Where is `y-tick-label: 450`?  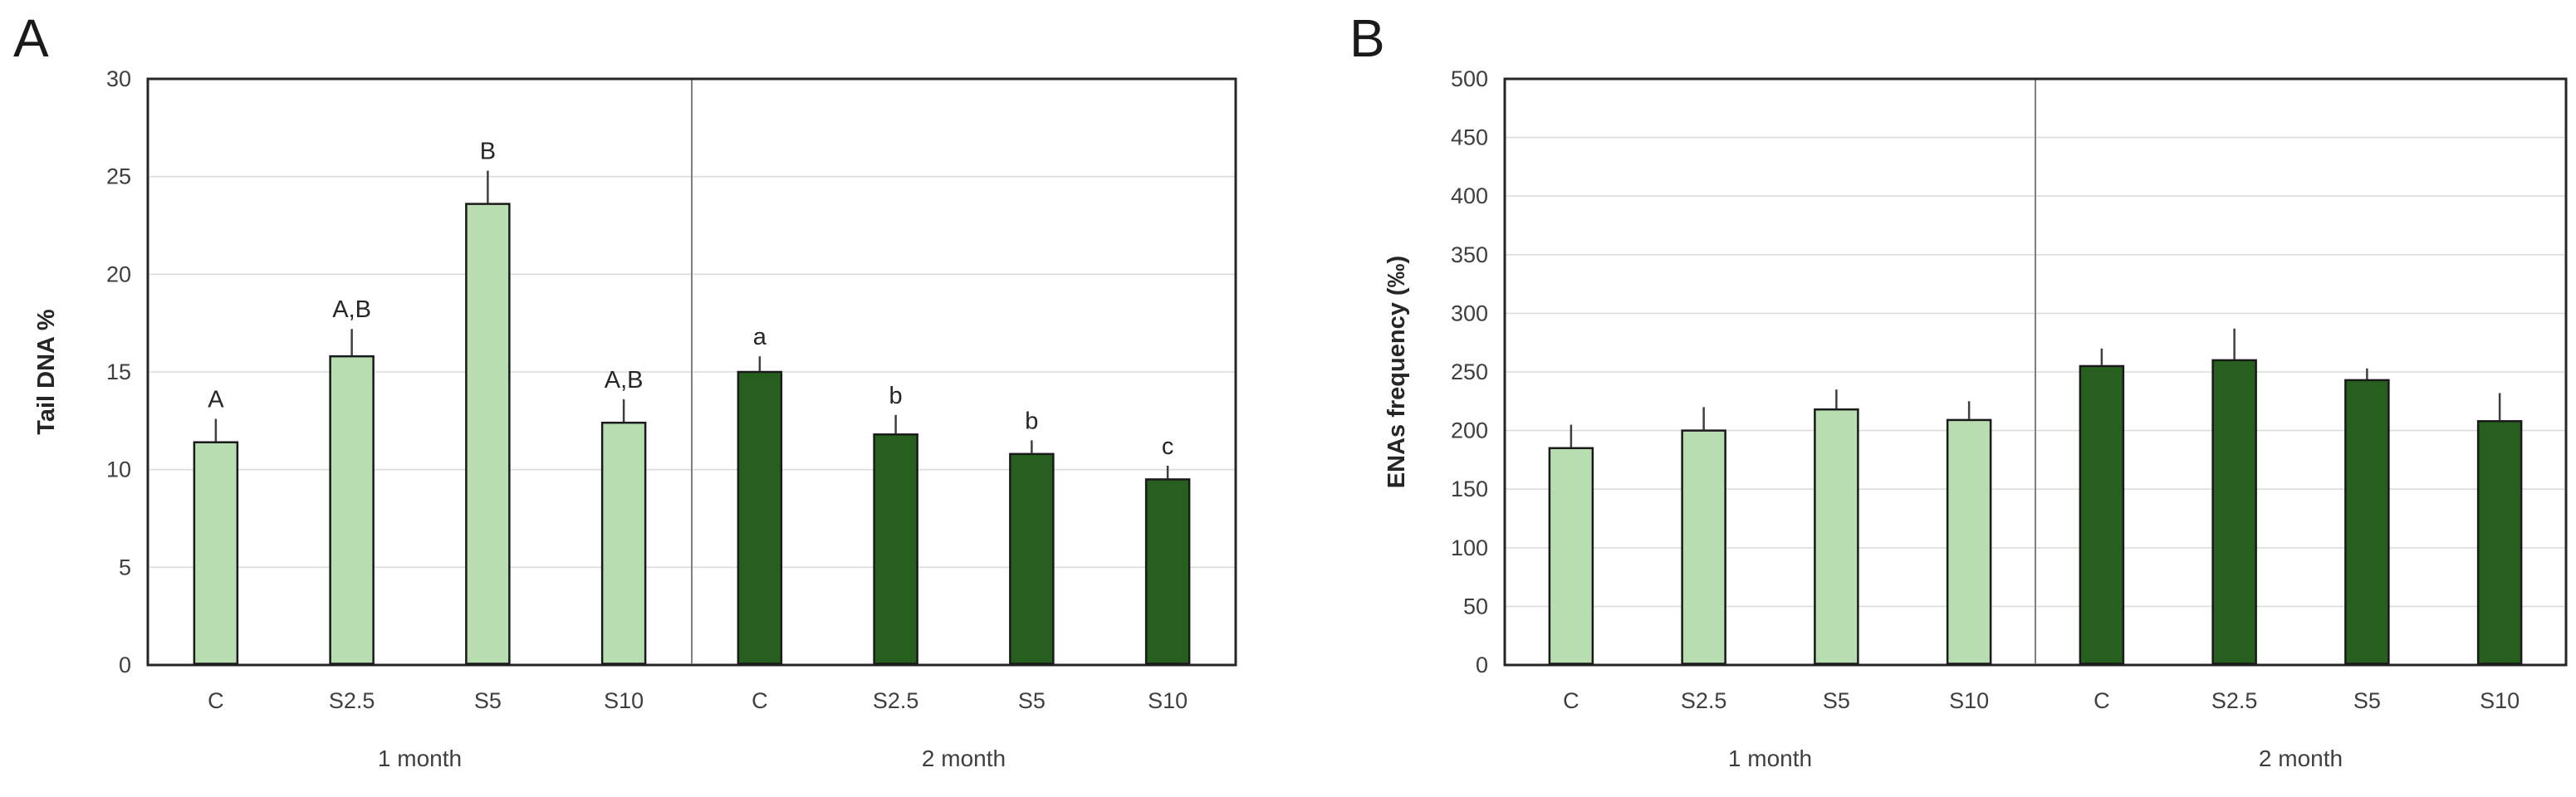 y-tick-label: 450 is located at coordinates (1470, 137).